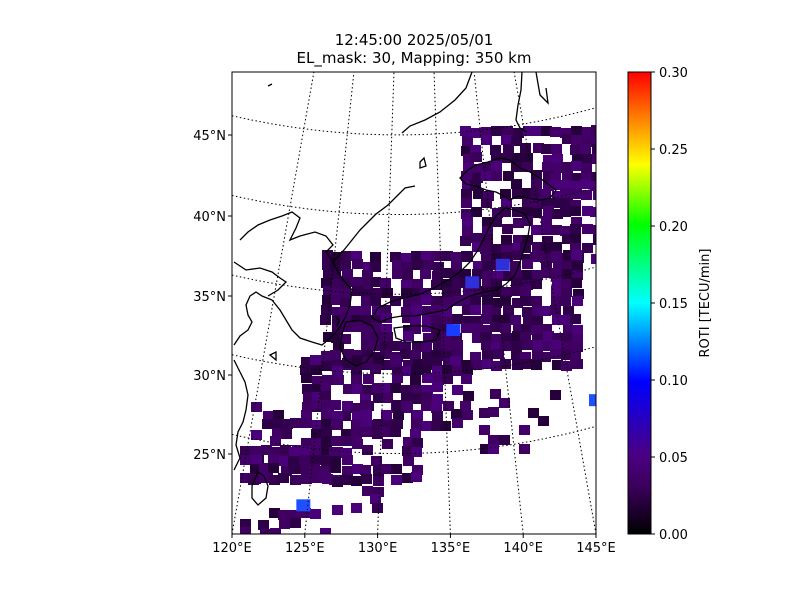 This screenshot has width=800, height=600. Describe the element at coordinates (209, 217) in the screenshot. I see `y-tick-label: 40°N` at that location.